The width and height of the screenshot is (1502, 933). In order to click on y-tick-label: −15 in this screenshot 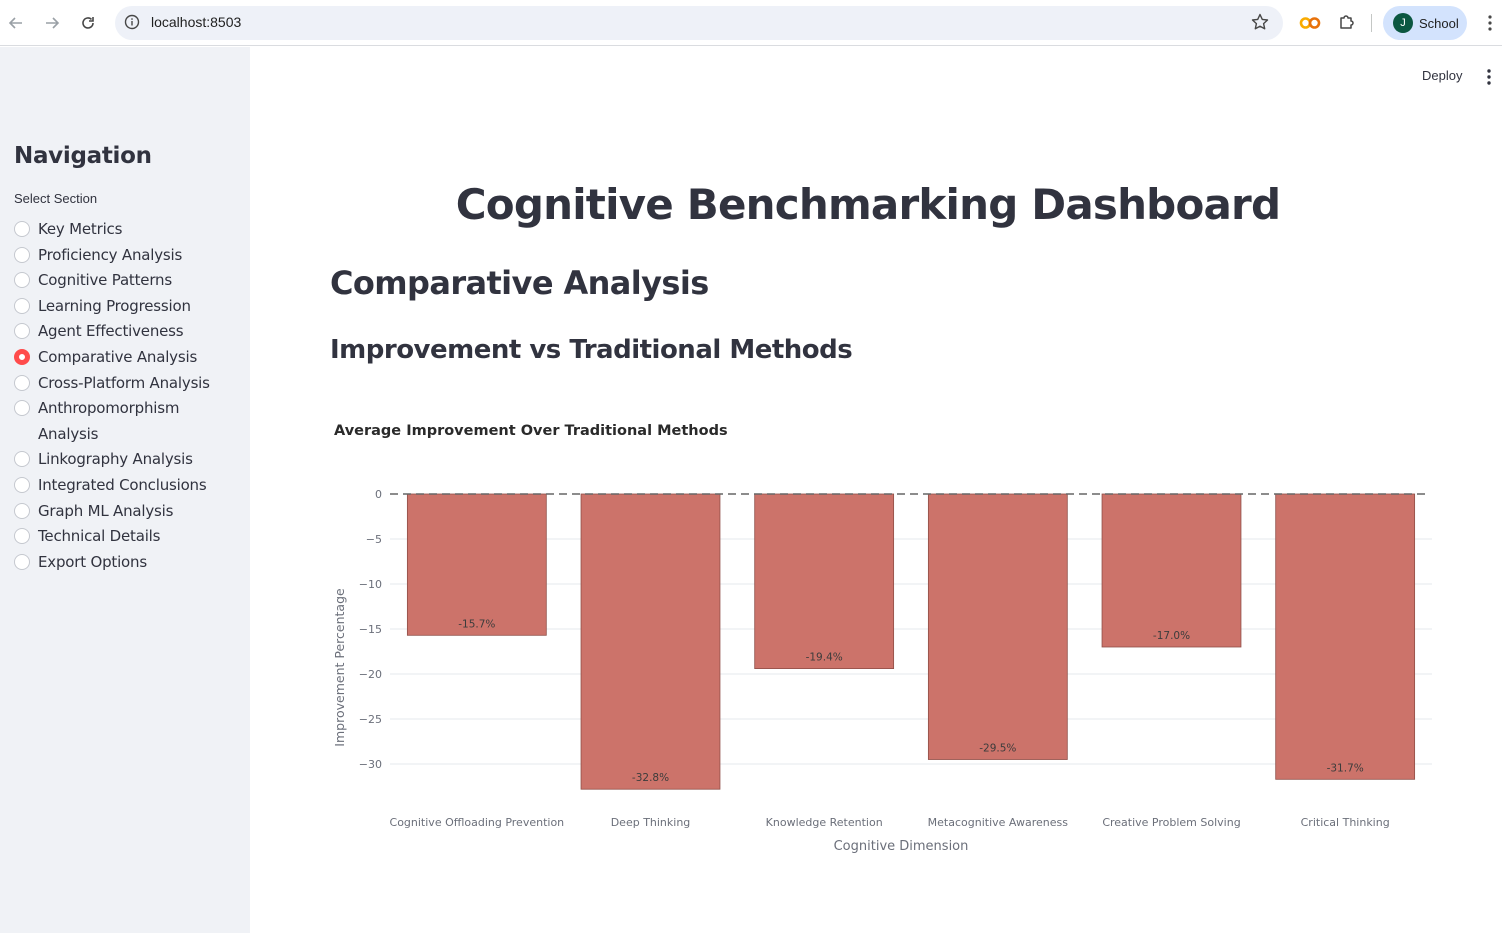, I will do `click(370, 629)`.